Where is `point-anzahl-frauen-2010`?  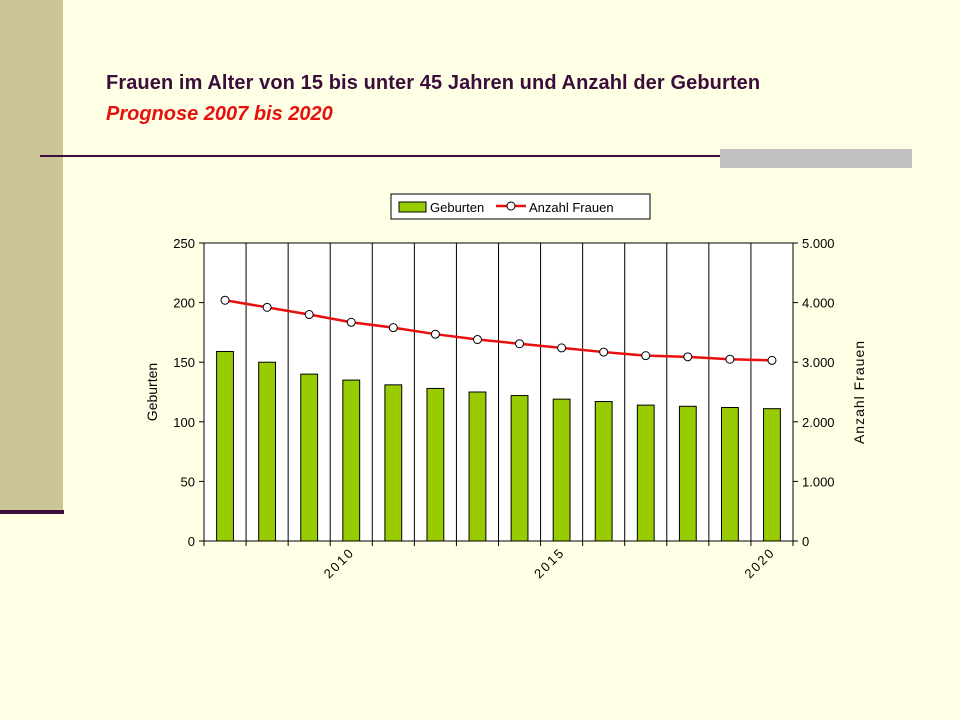
point-anzahl-frauen-2010 is located at coordinates (351, 322).